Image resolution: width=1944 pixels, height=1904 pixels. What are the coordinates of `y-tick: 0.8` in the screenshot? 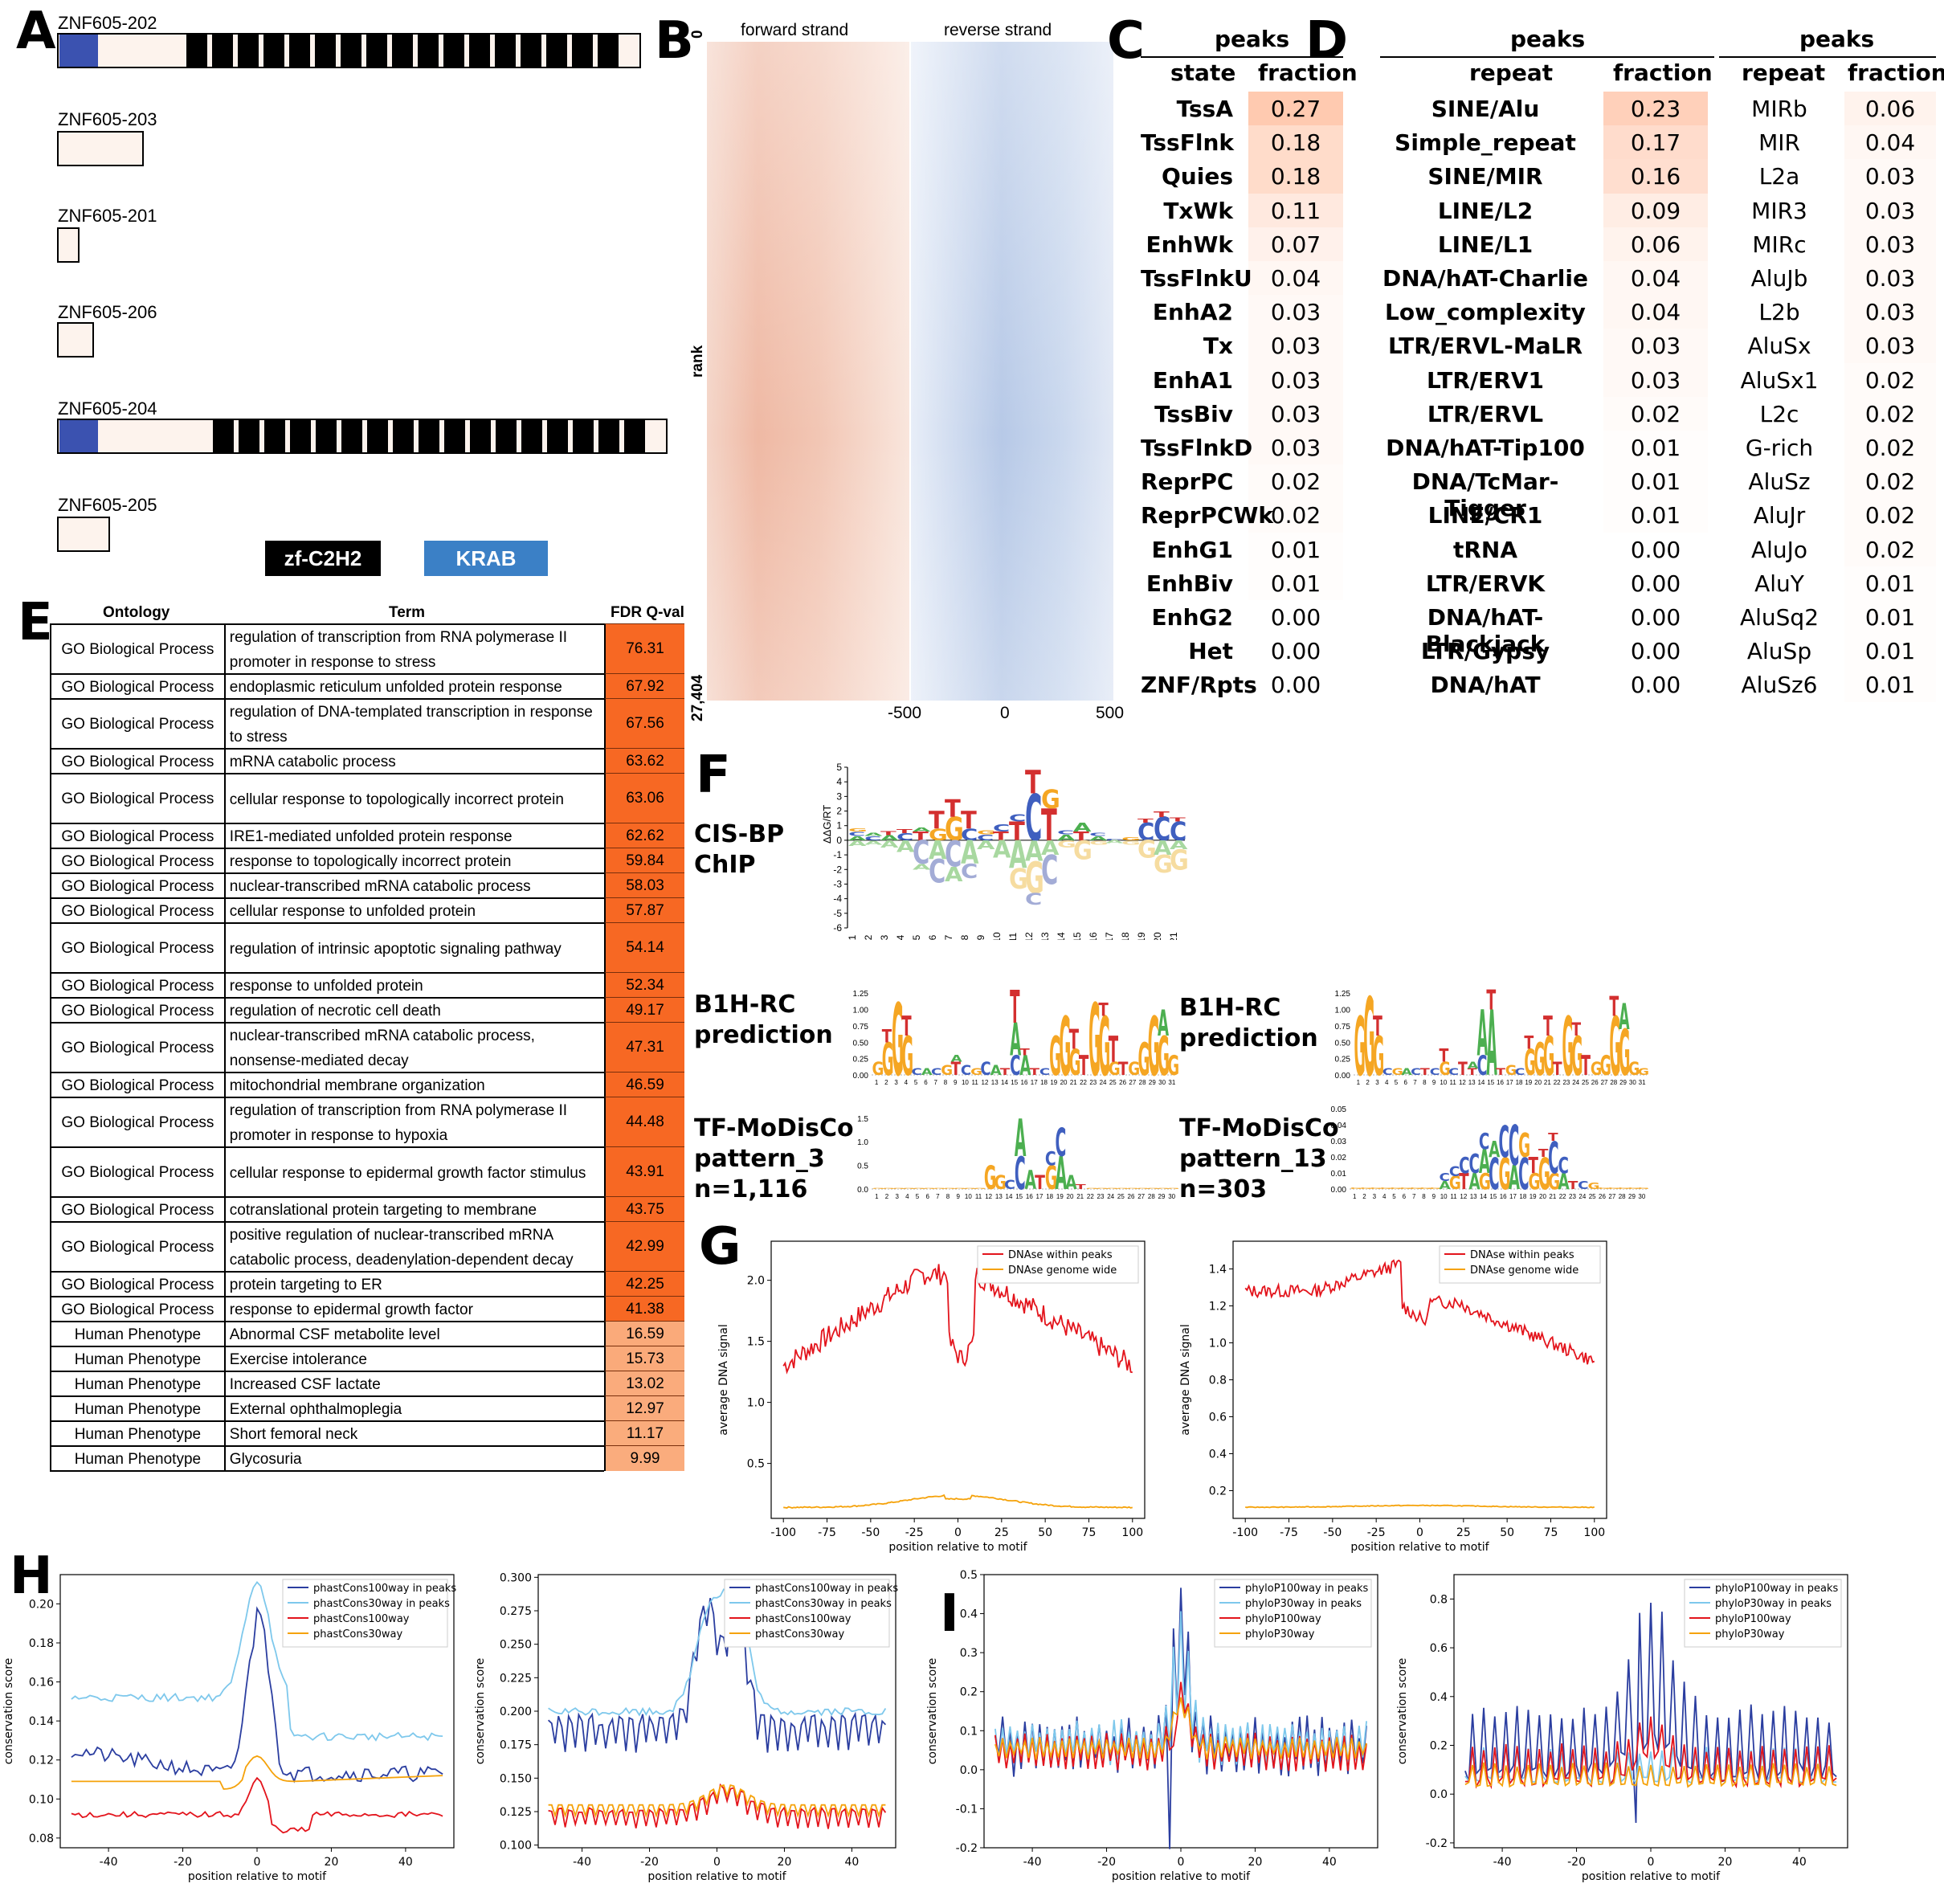 It's located at (1218, 1381).